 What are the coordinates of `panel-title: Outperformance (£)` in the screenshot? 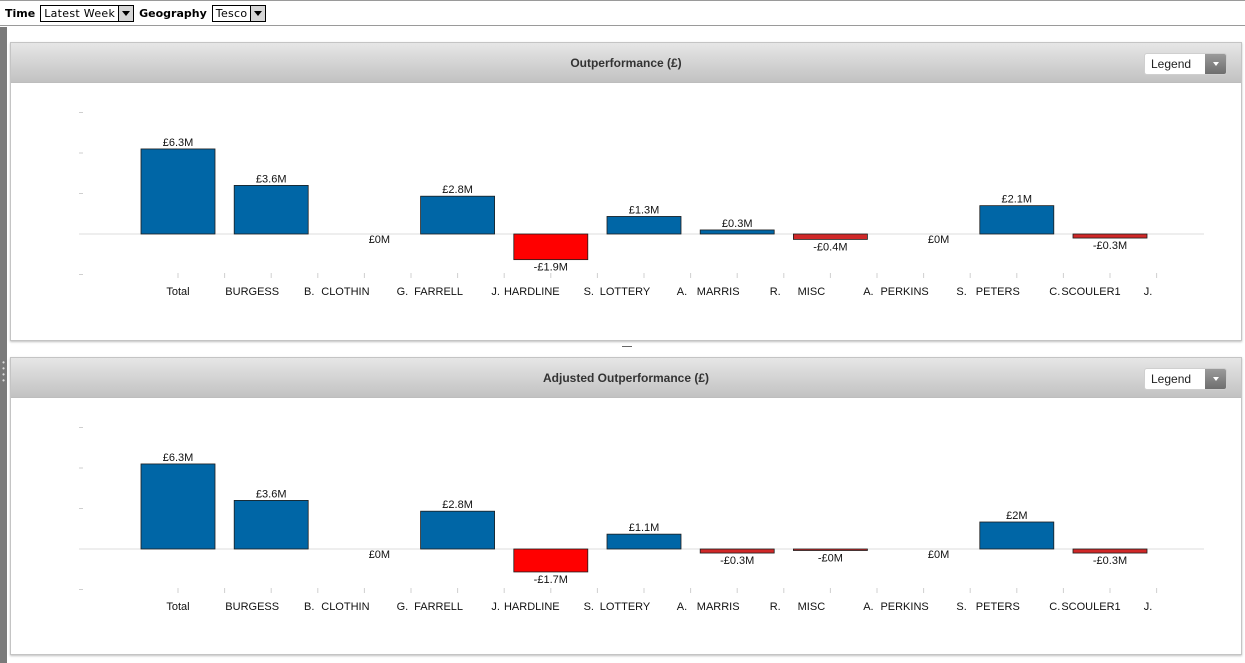 It's located at (626, 63).